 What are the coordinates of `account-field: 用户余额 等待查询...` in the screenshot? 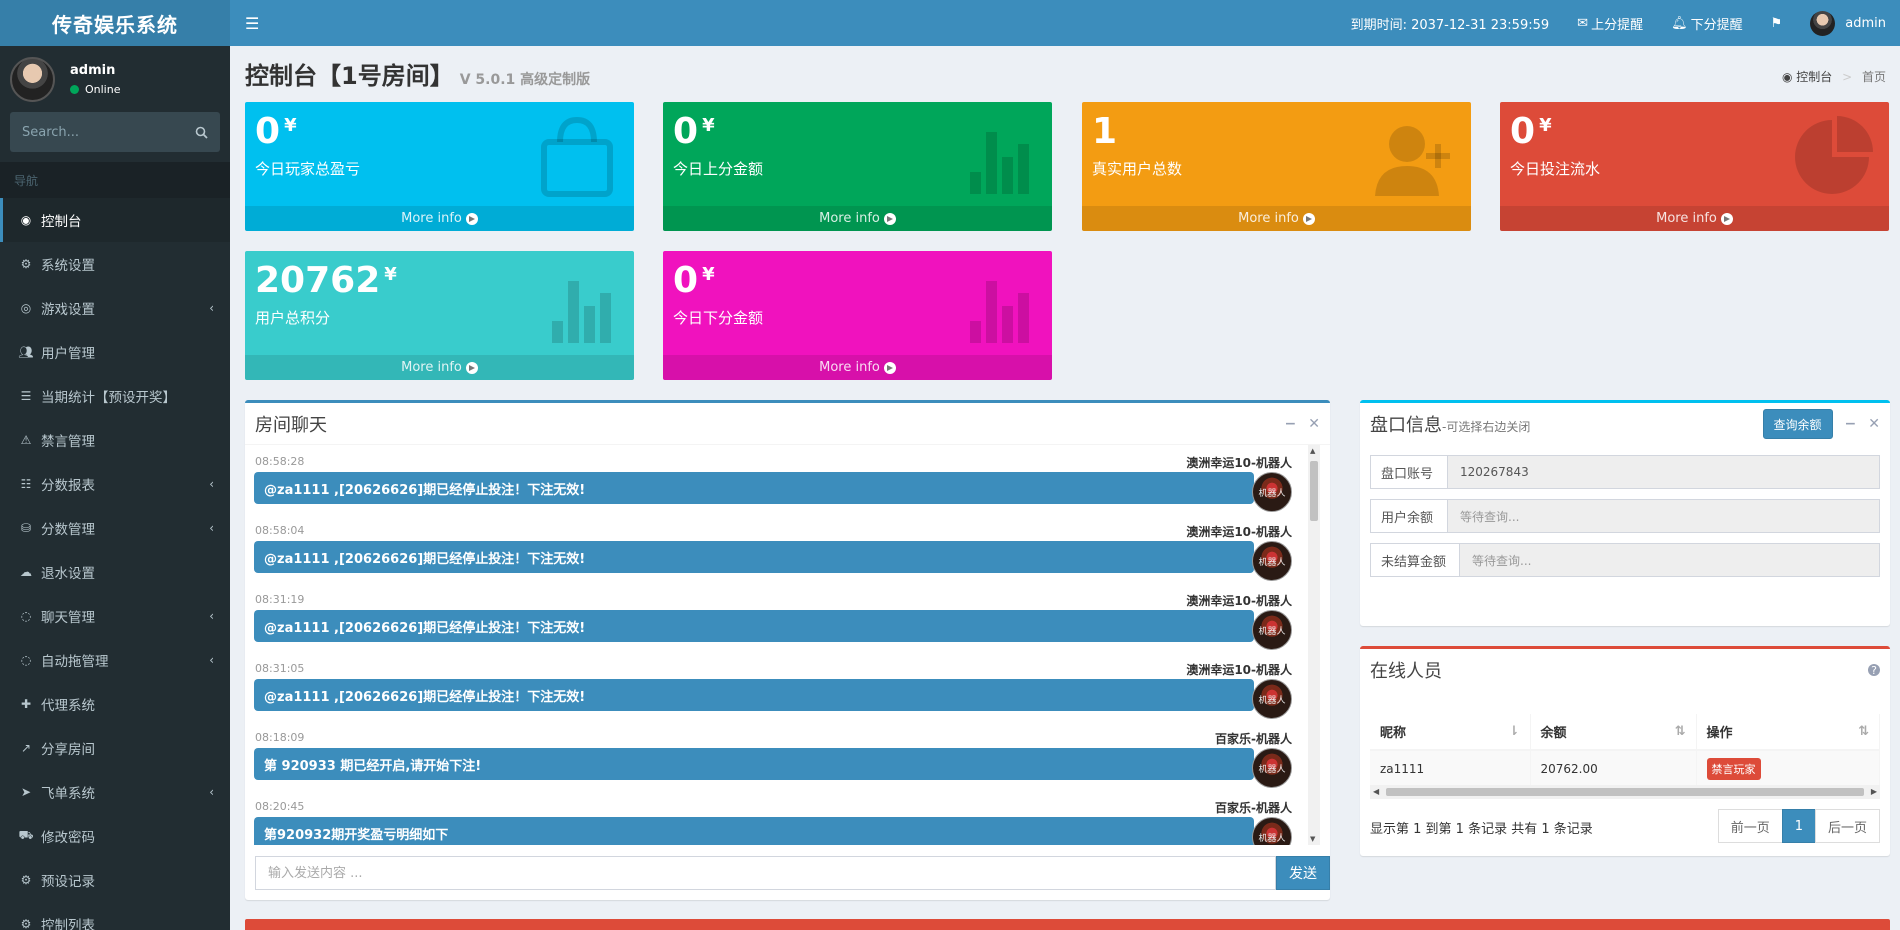 It's located at (1625, 516).